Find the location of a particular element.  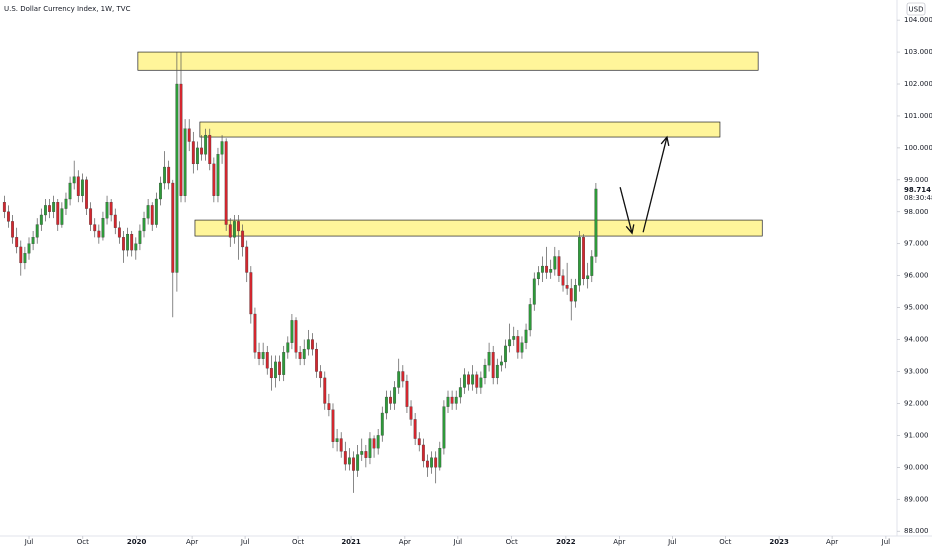

y-tick-label: 91.000 is located at coordinates (916, 435).